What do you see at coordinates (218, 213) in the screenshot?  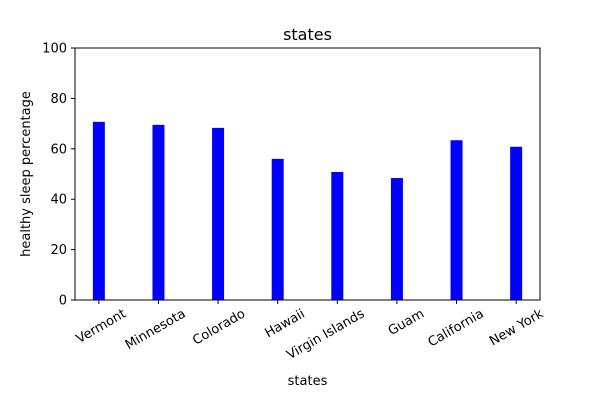 I see `bar-colorado` at bounding box center [218, 213].